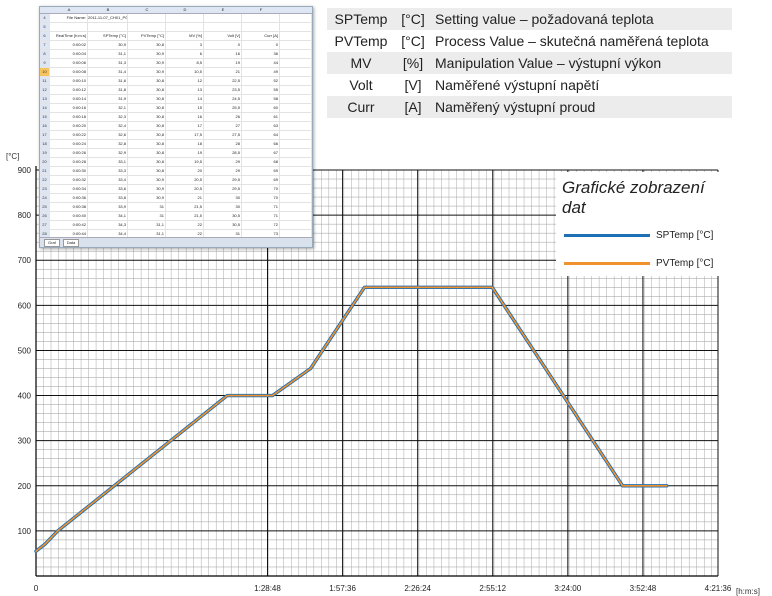  Describe the element at coordinates (261, 108) in the screenshot. I see `data-cell: 60` at that location.